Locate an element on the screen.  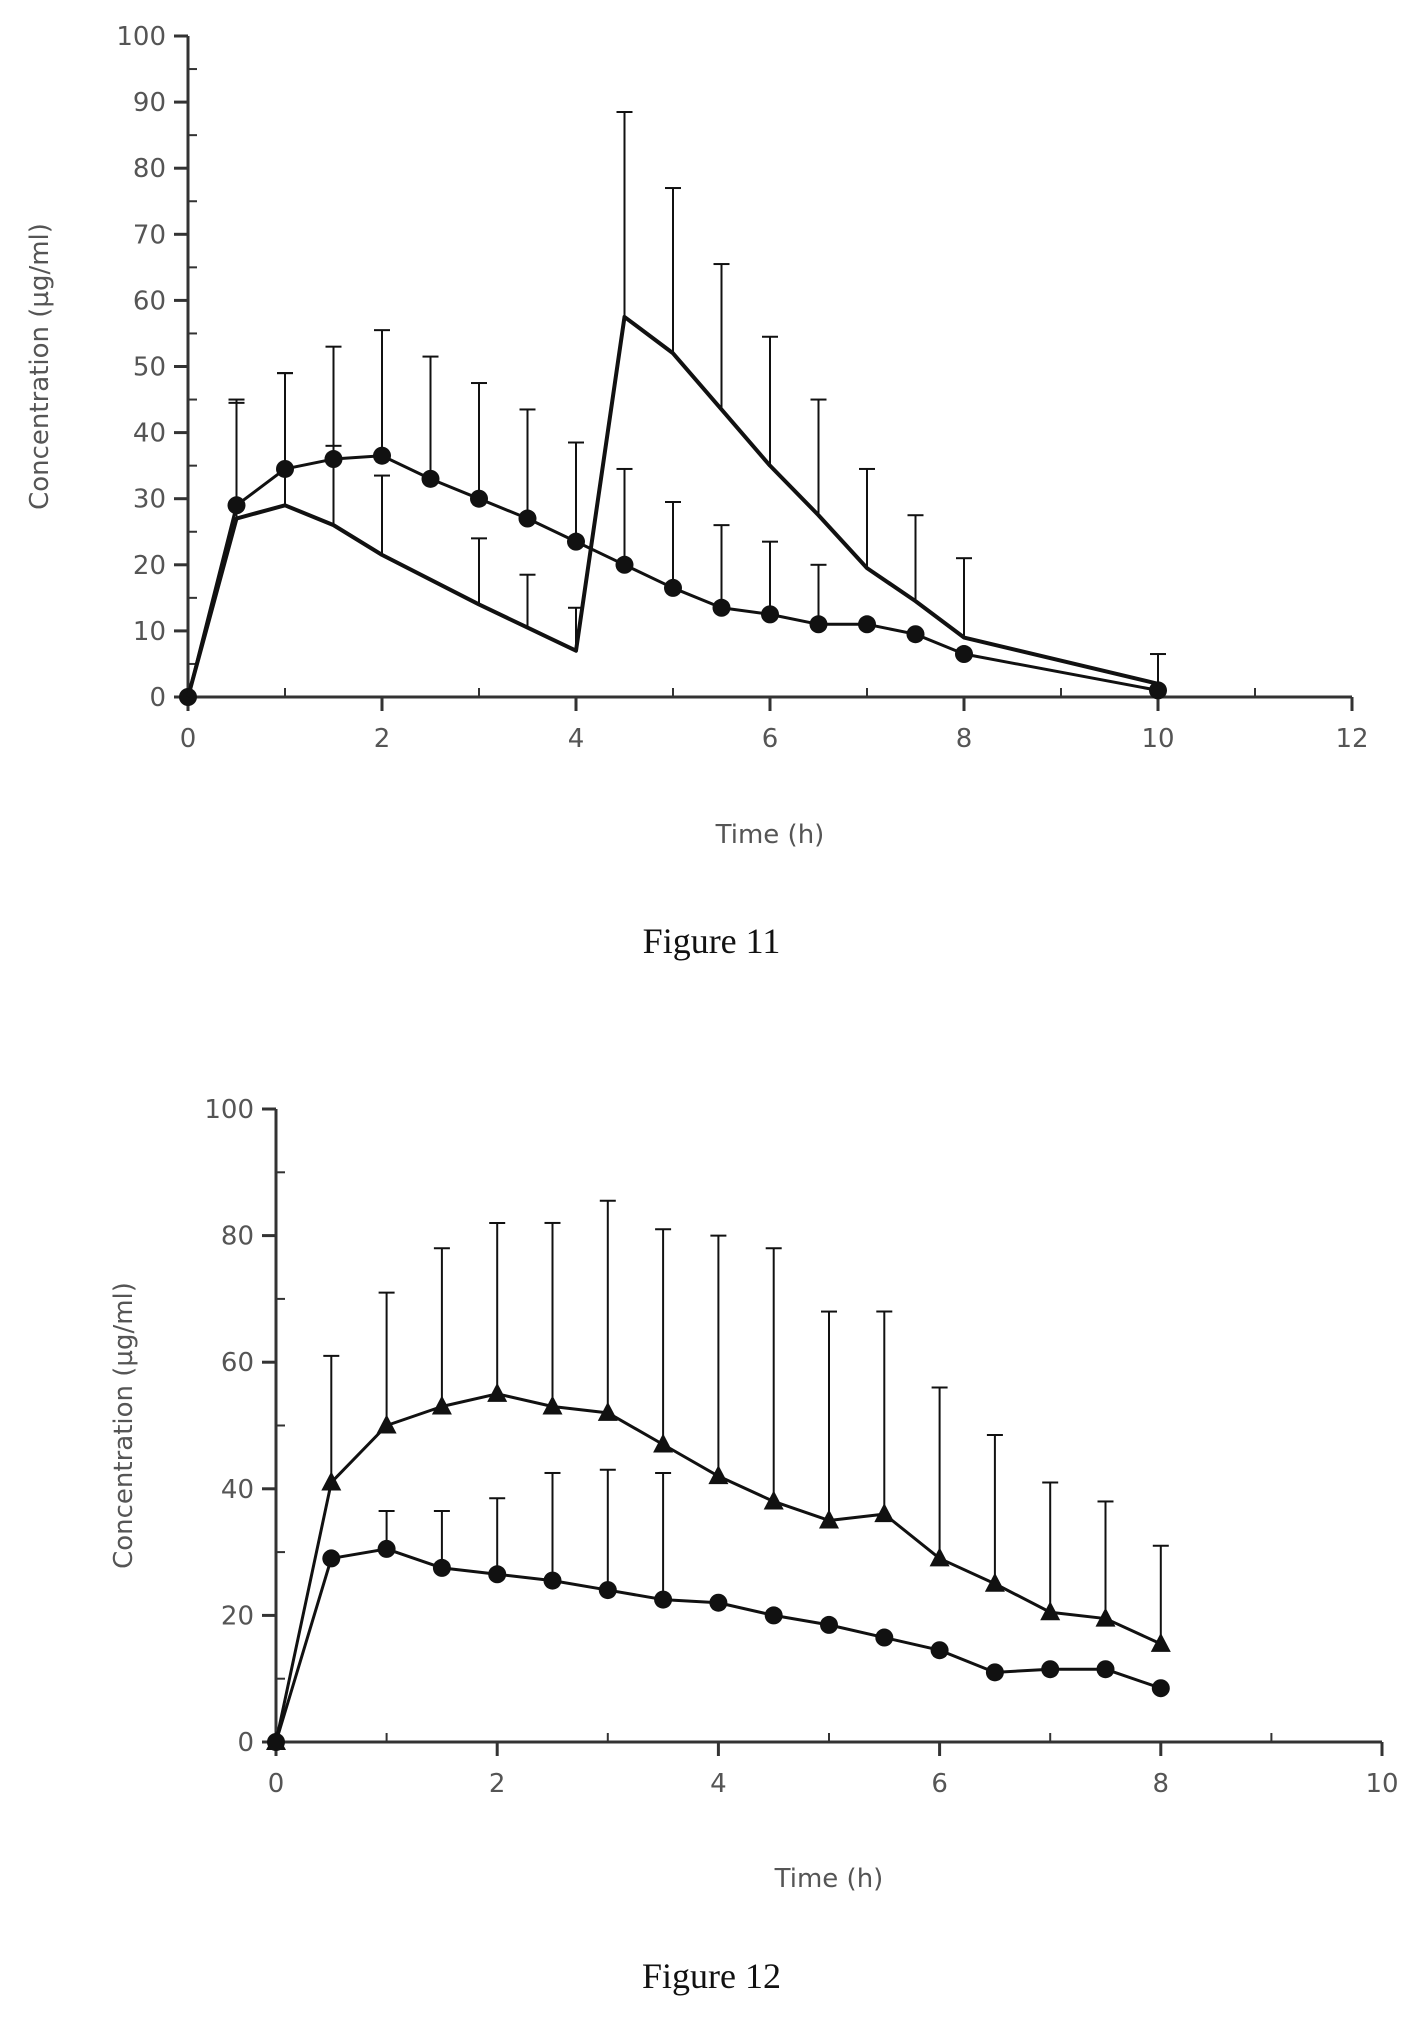
y-tick-label: 70 is located at coordinates (149, 235).